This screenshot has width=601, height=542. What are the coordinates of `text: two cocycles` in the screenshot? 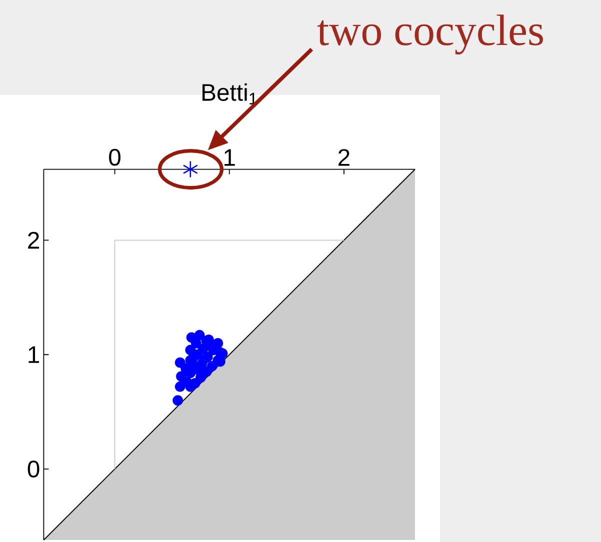 It's located at (430, 34).